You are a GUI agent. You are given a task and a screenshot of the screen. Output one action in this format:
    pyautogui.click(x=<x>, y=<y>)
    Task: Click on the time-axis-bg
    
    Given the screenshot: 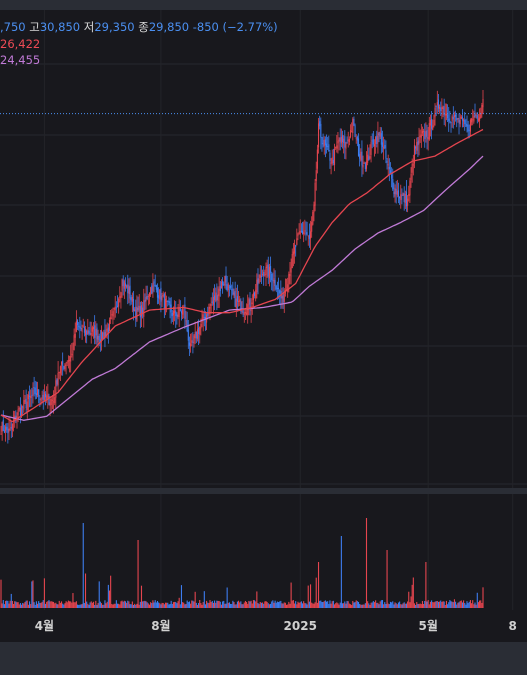 What is the action you would take?
    pyautogui.click(x=263, y=626)
    